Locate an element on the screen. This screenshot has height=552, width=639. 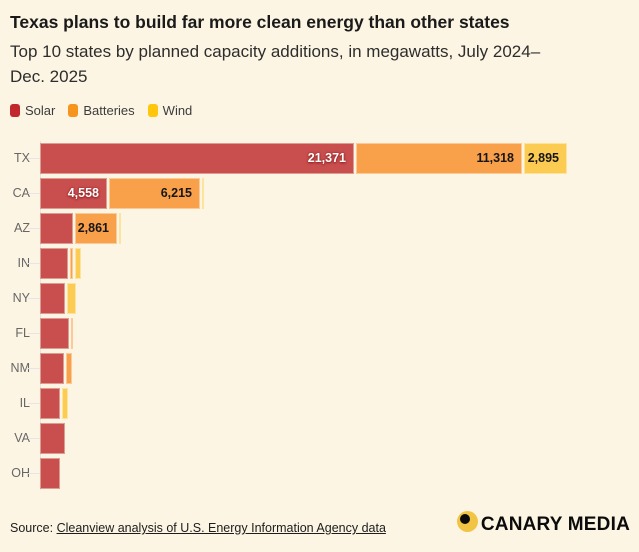
chart-row-in: IN is located at coordinates (319, 263).